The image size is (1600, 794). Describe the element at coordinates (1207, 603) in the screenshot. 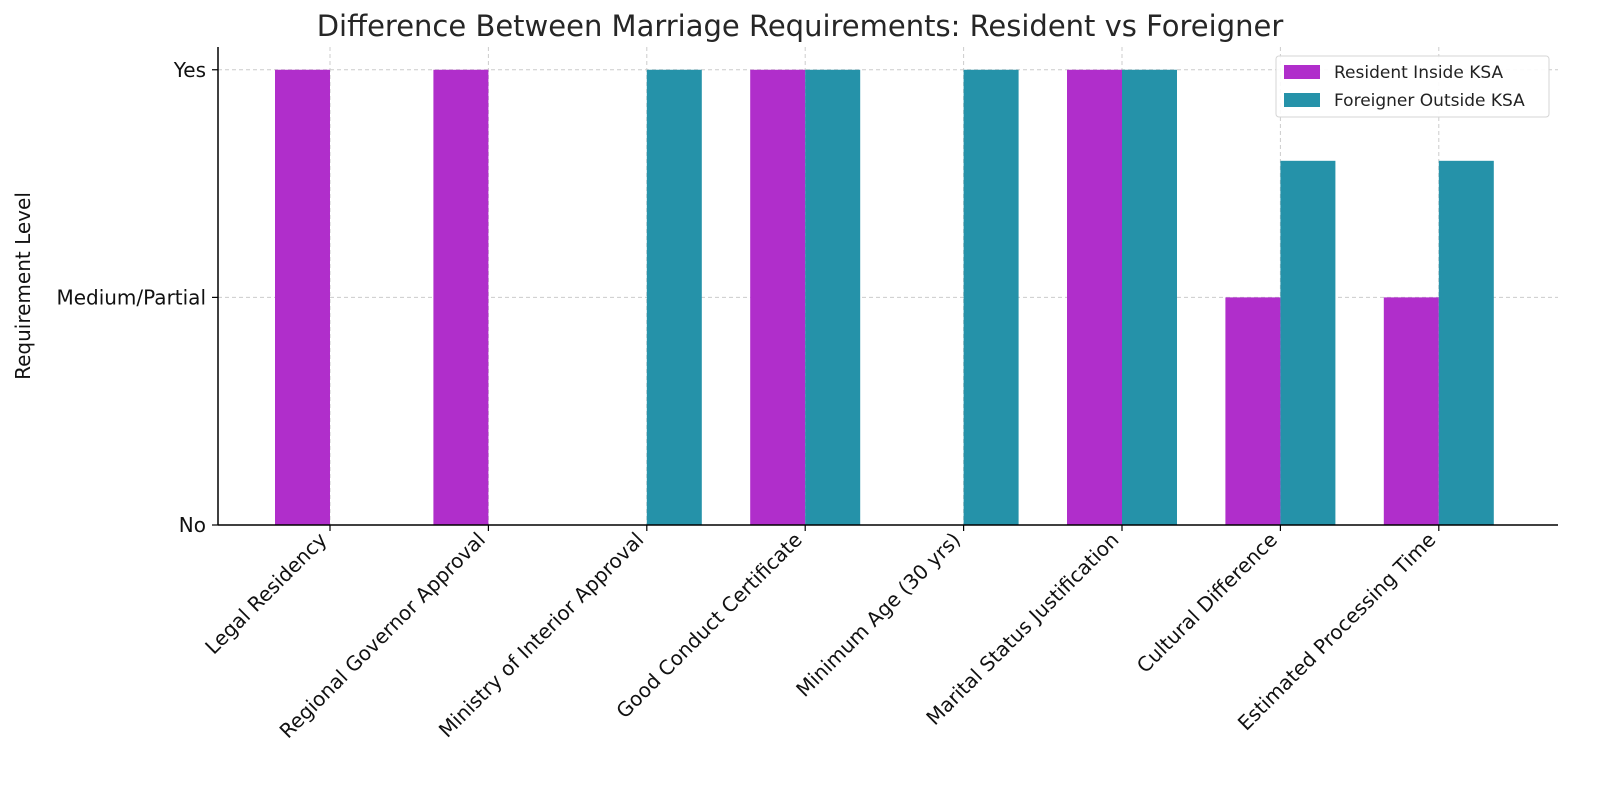

I see `x-tick-label: Cultural Difference` at that location.